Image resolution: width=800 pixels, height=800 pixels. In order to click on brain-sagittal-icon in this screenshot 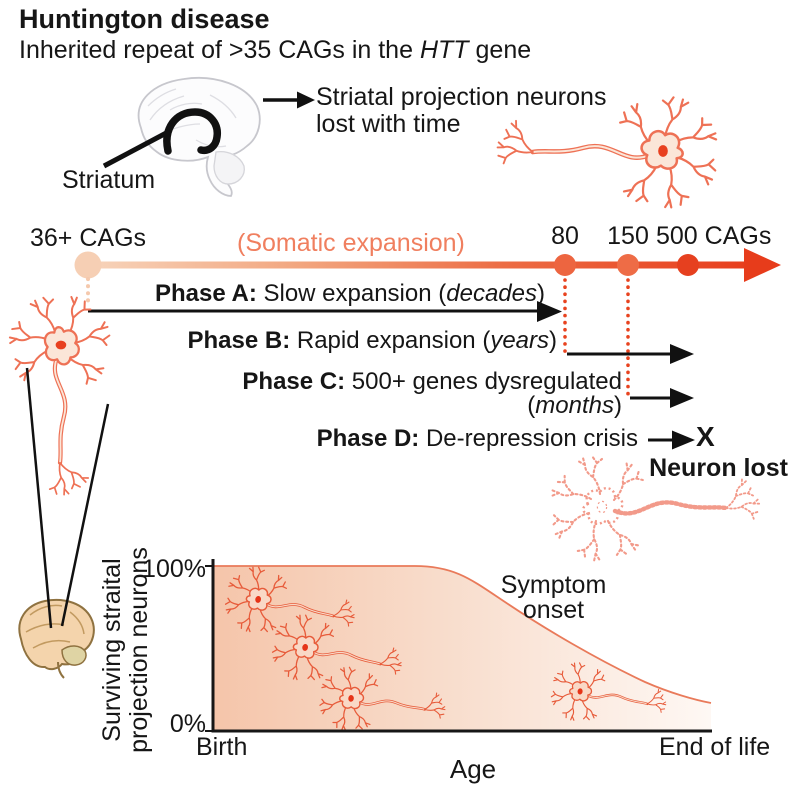, I will do `click(181, 137)`.